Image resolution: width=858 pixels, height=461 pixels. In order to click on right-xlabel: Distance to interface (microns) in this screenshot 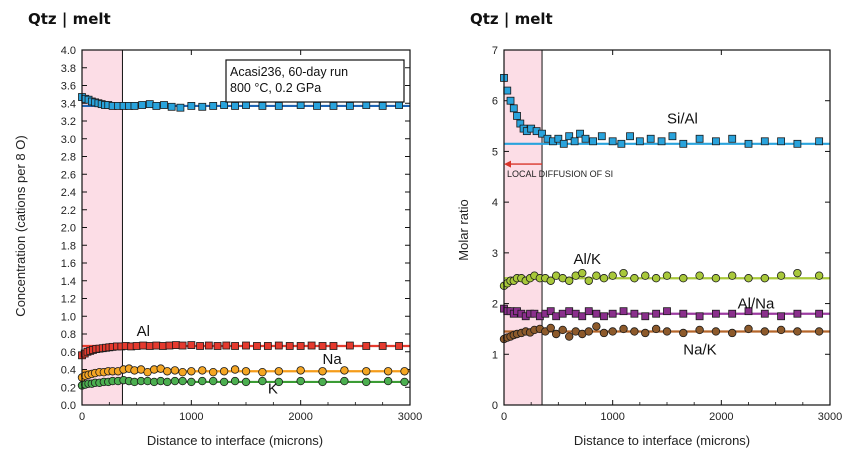, I will do `click(662, 440)`.